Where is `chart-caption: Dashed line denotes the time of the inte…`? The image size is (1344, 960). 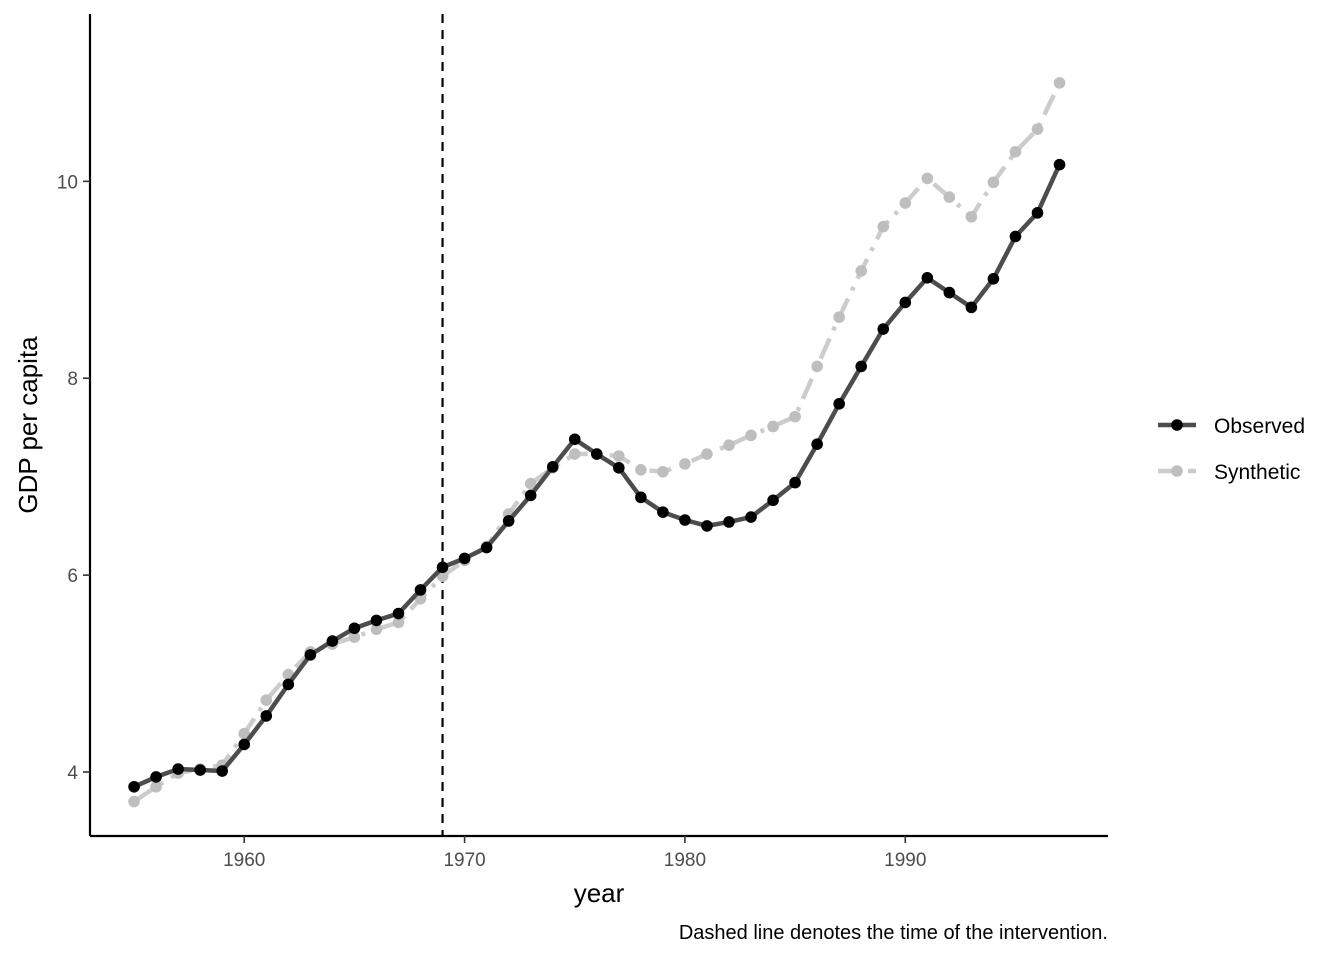 chart-caption: Dashed line denotes the time of the inte… is located at coordinates (893, 933).